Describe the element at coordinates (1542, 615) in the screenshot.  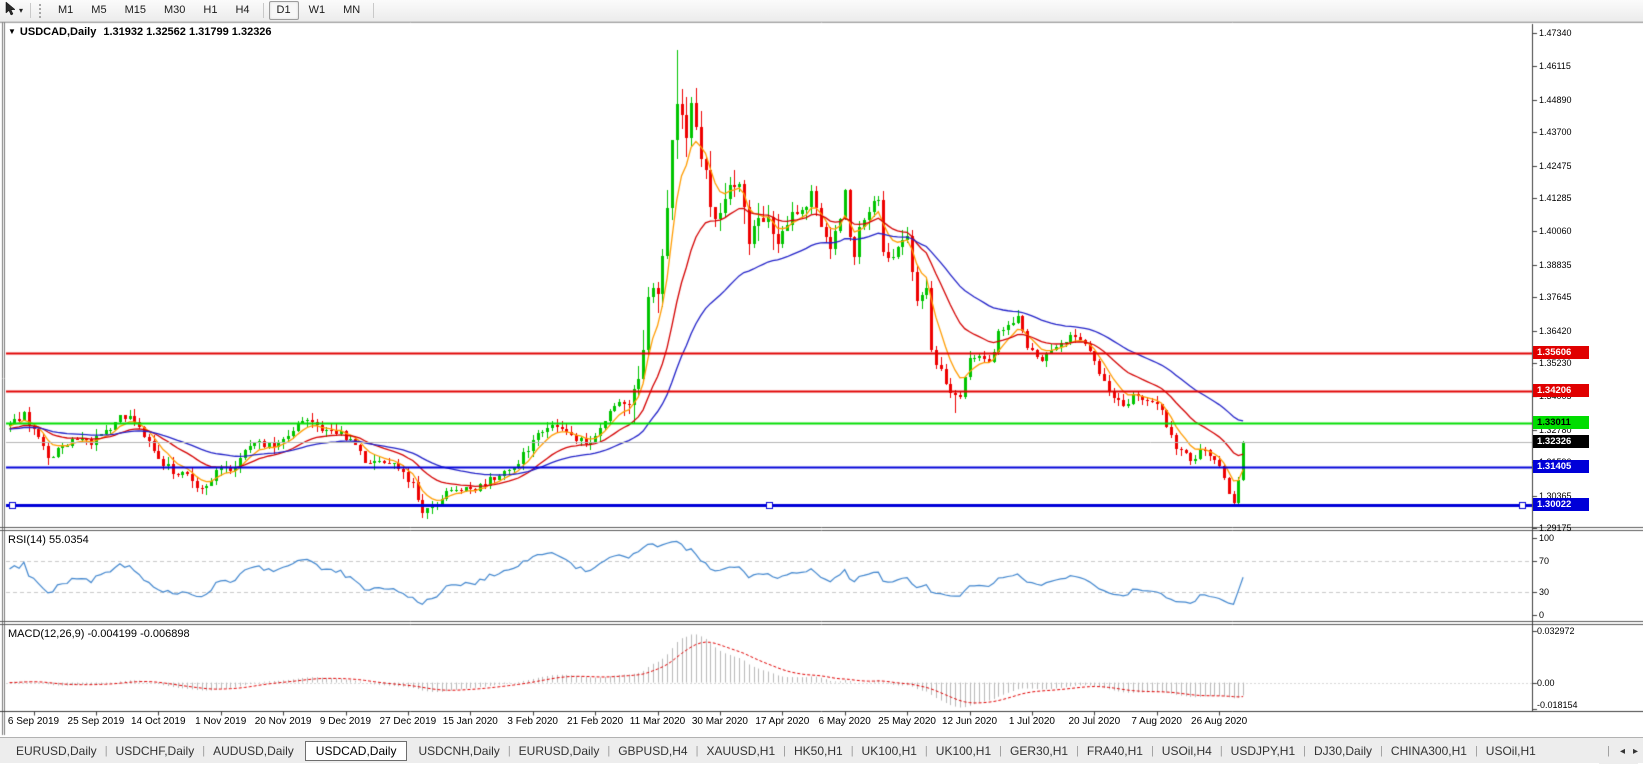
I see `rsi-level-label: 0` at that location.